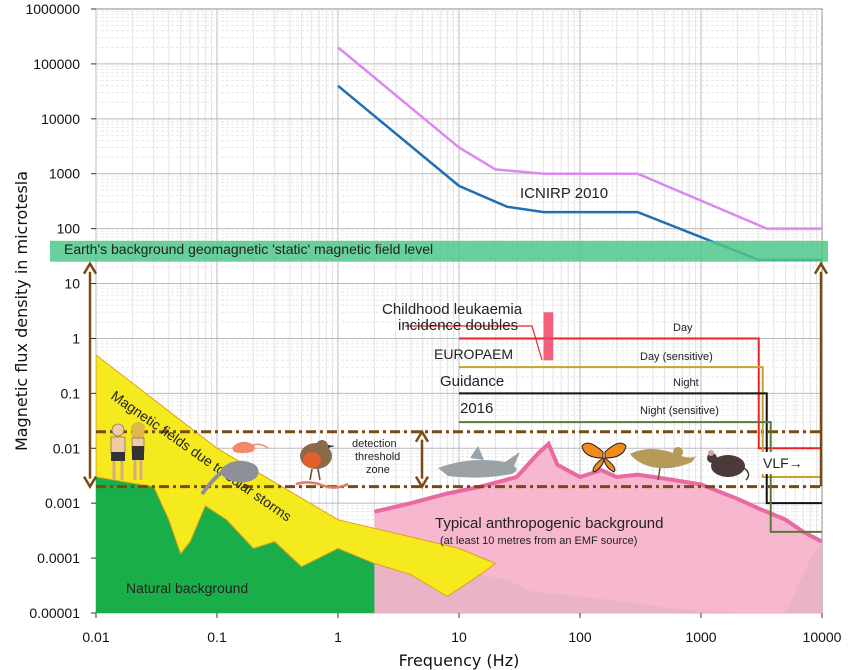 Image resolution: width=854 pixels, height=670 pixels. Describe the element at coordinates (474, 343) in the screenshot. I see `leukaemia-leader-line` at that location.